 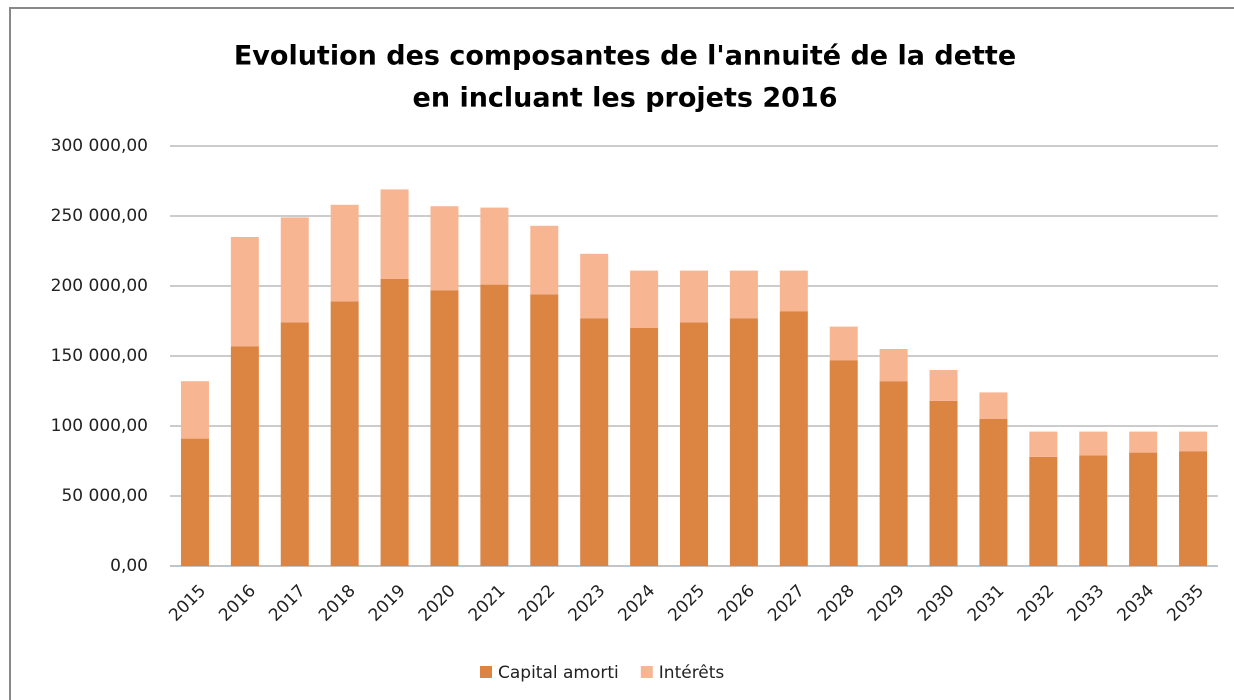 I want to click on x-tick-label: 2019, so click(x=387, y=603).